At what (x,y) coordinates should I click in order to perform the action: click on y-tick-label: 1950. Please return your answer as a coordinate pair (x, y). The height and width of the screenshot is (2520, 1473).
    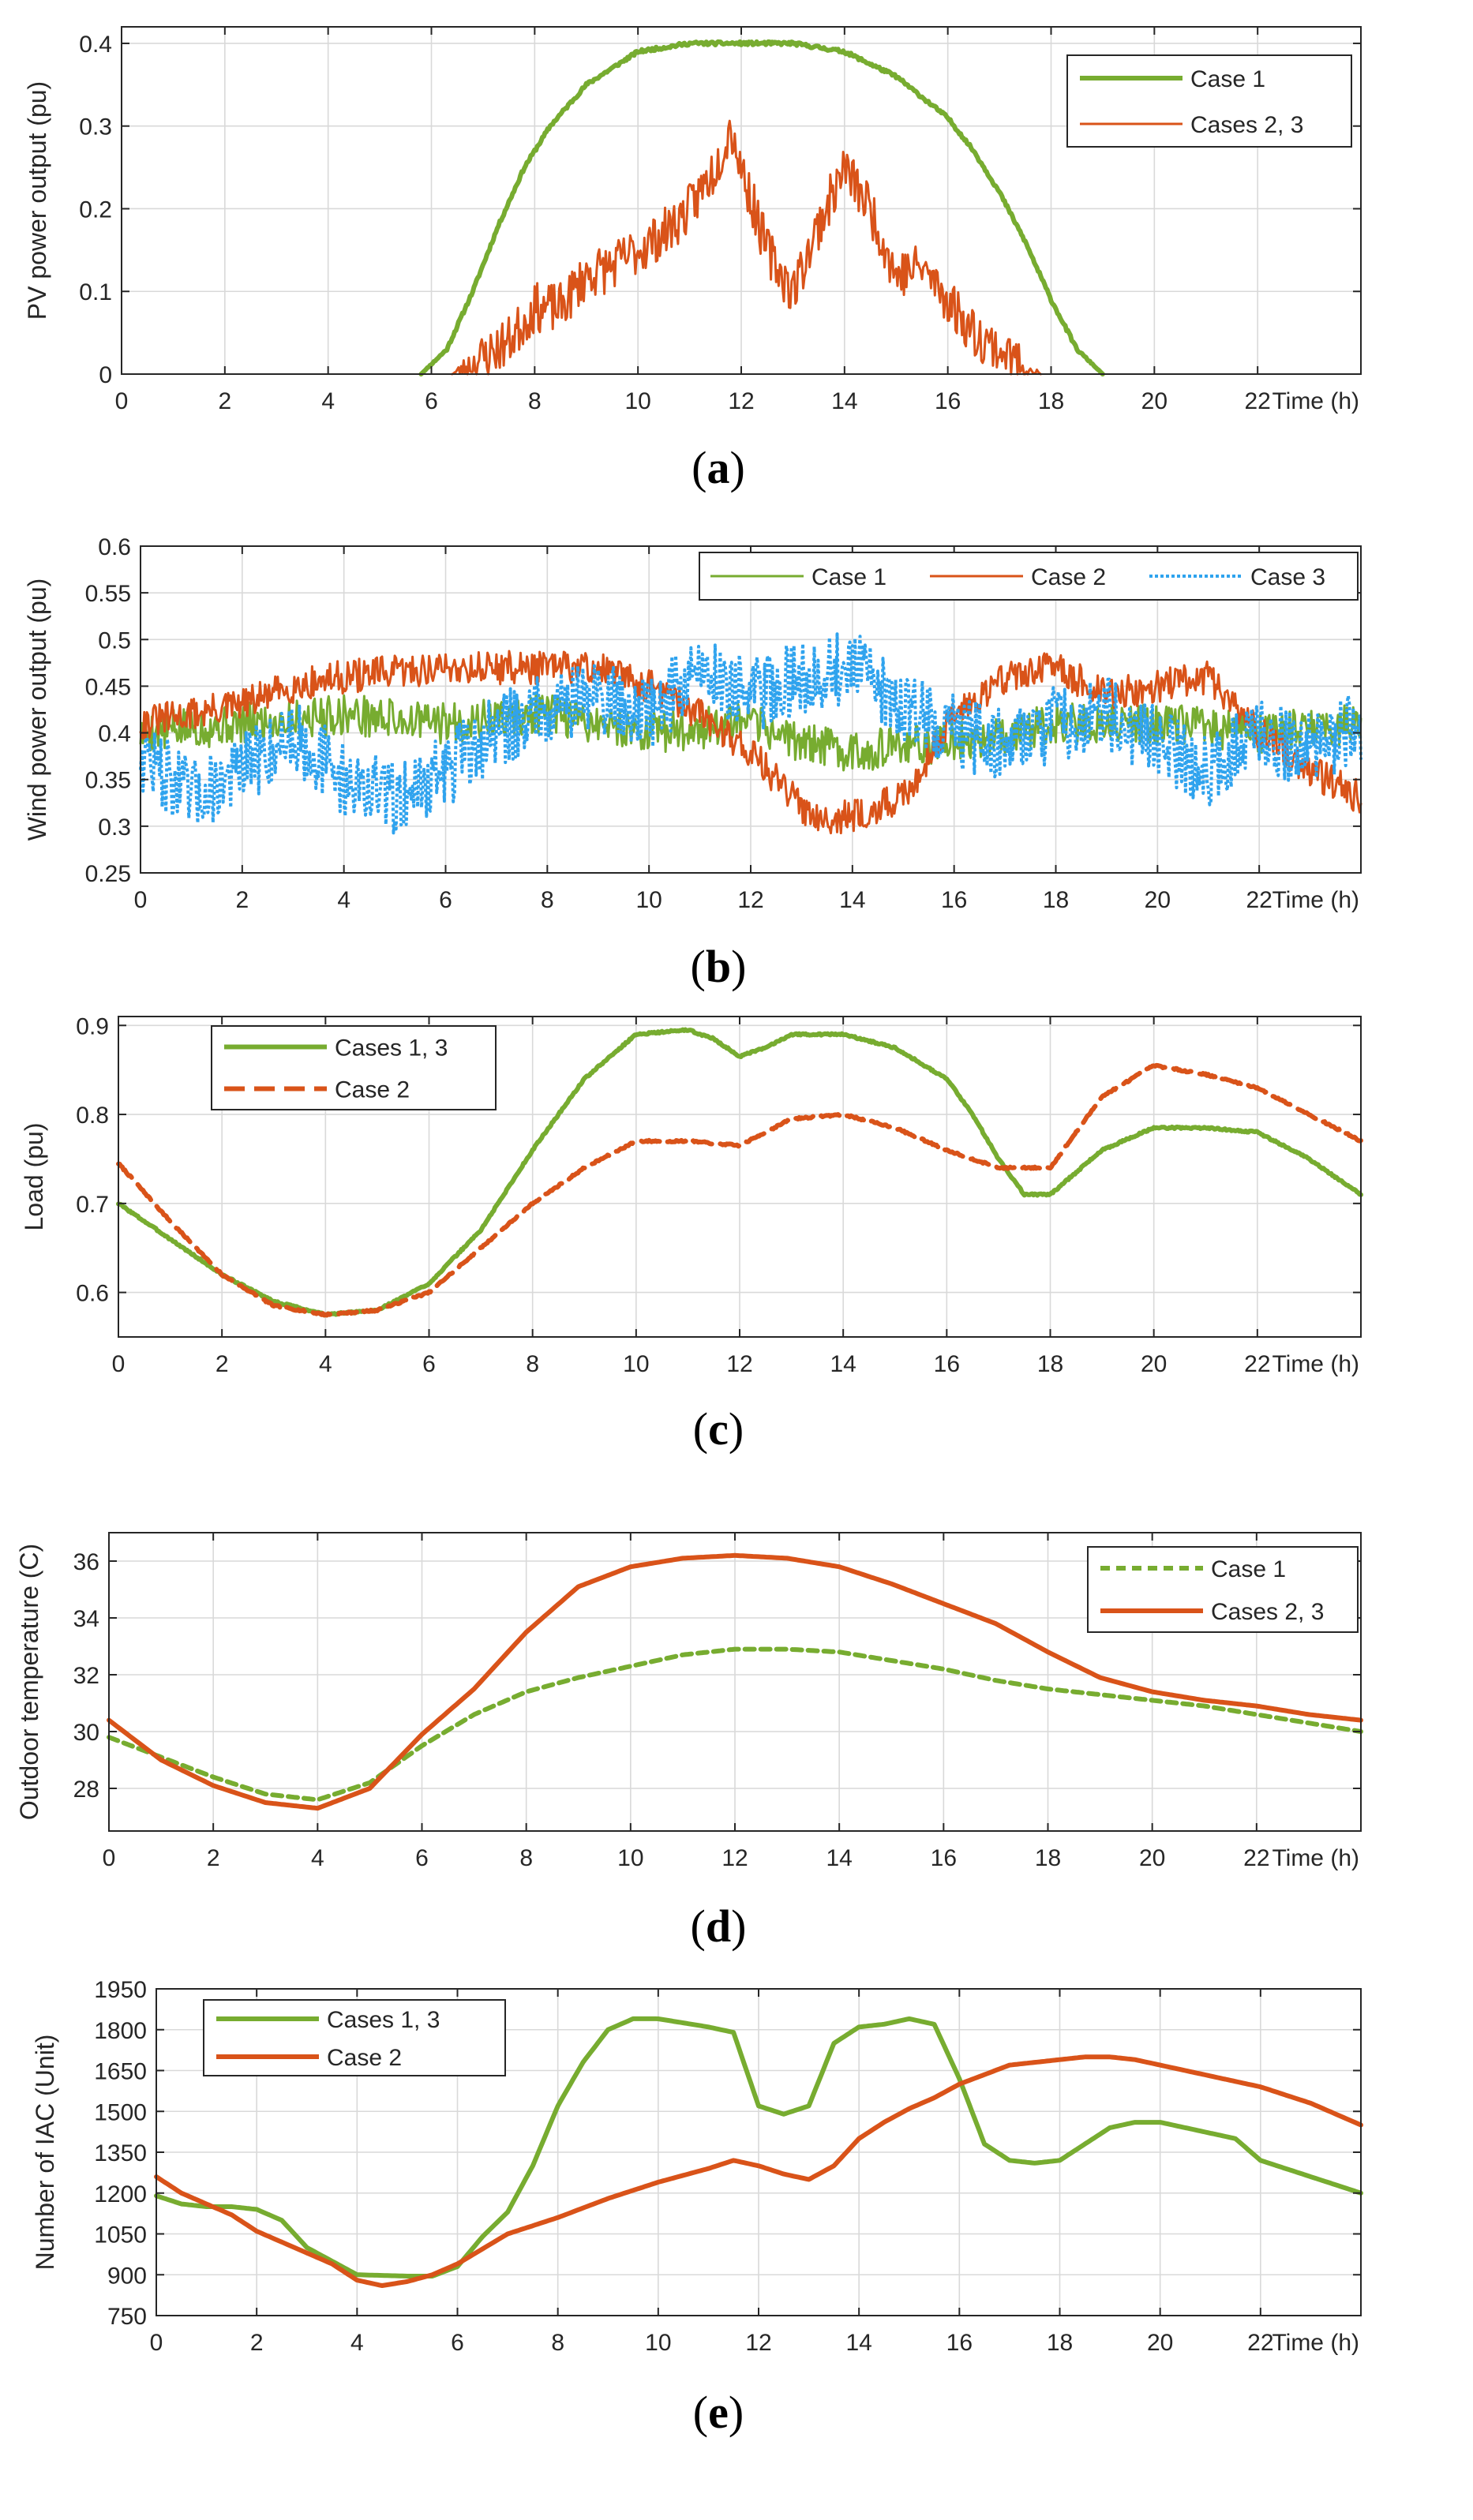
    Looking at the image, I should click on (120, 1990).